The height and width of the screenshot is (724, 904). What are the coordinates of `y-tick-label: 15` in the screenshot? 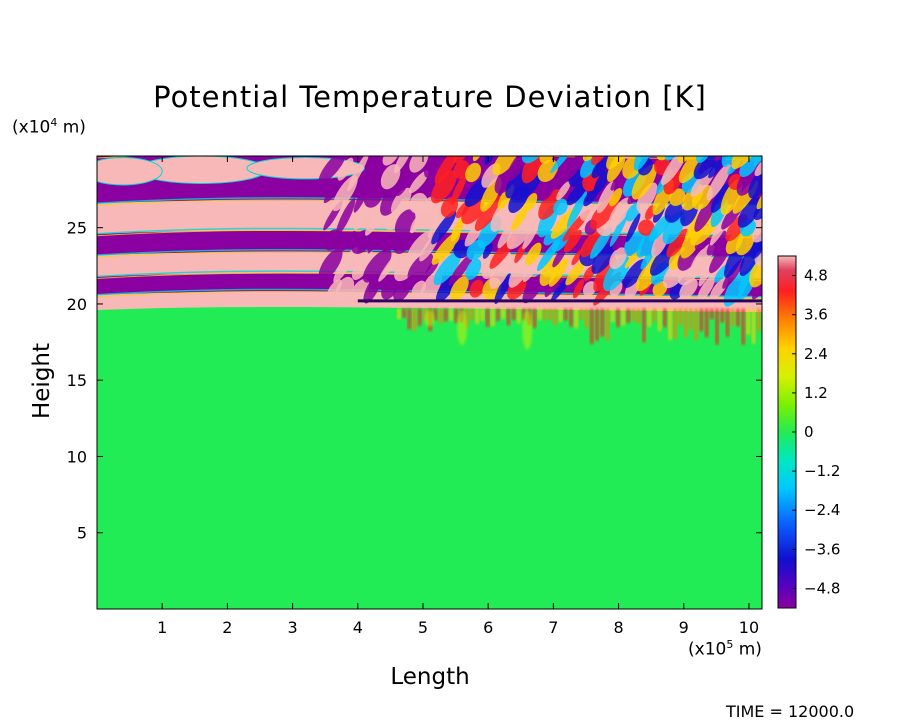 It's located at (77, 380).